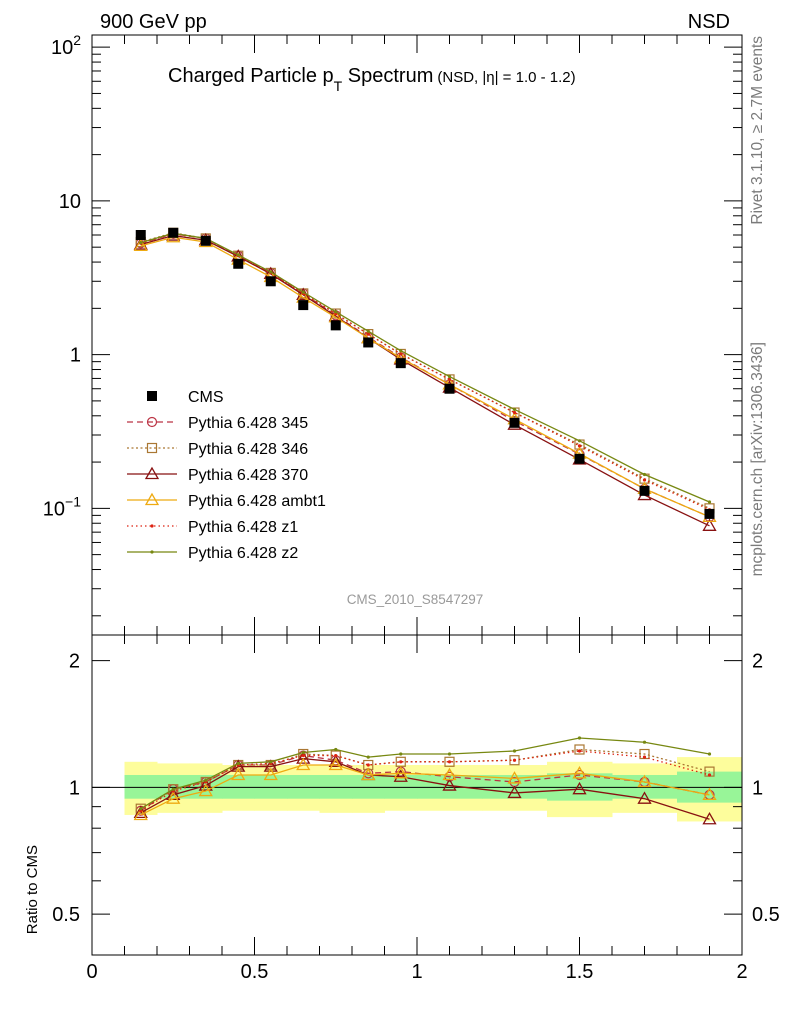  What do you see at coordinates (74, 788) in the screenshot?
I see `ratio-y-tick-label-left: 1` at bounding box center [74, 788].